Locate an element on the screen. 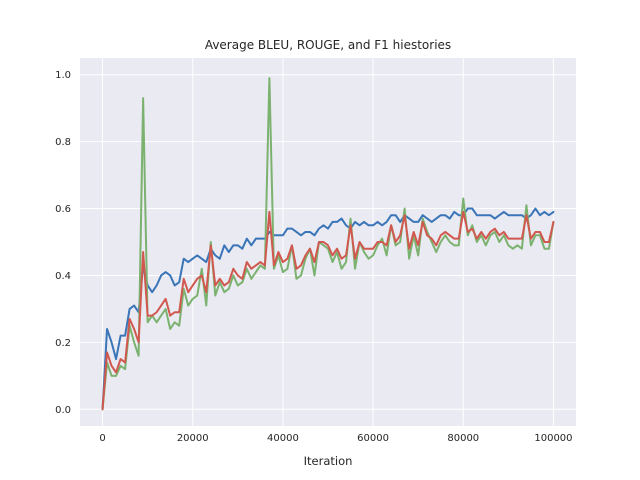  y-tick-label: 0.4 is located at coordinates (63, 276).